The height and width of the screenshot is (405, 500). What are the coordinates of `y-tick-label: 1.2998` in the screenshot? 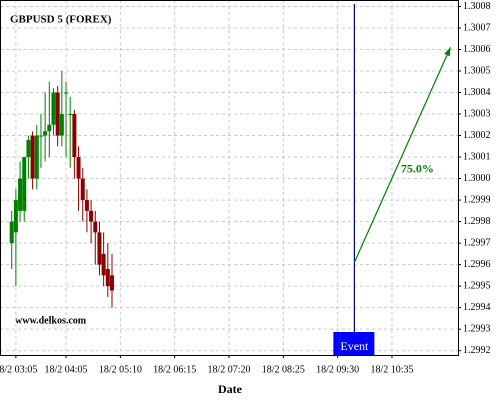 It's located at (477, 221).